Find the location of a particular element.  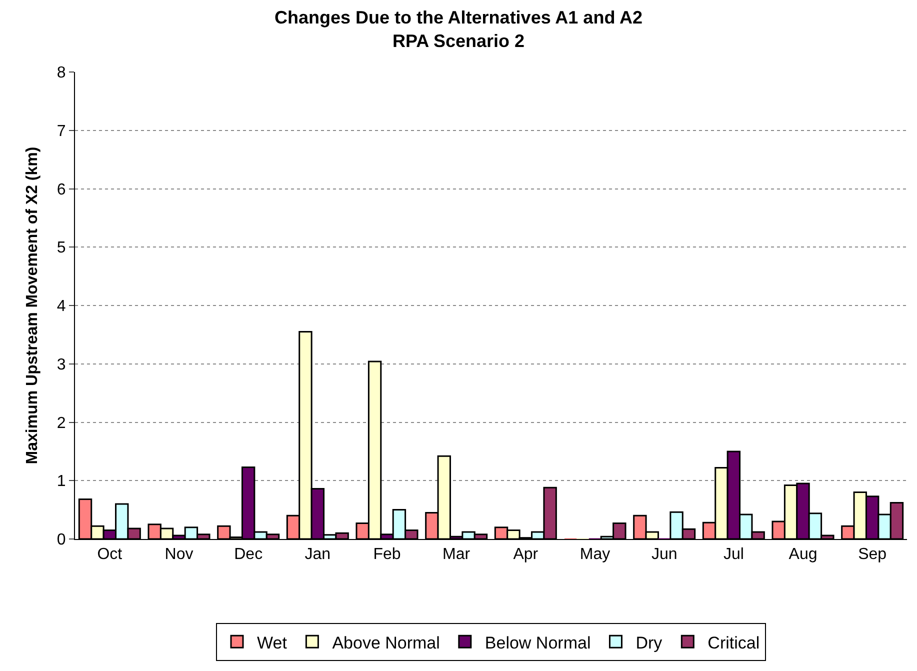

legend-label: Critical is located at coordinates (734, 642).